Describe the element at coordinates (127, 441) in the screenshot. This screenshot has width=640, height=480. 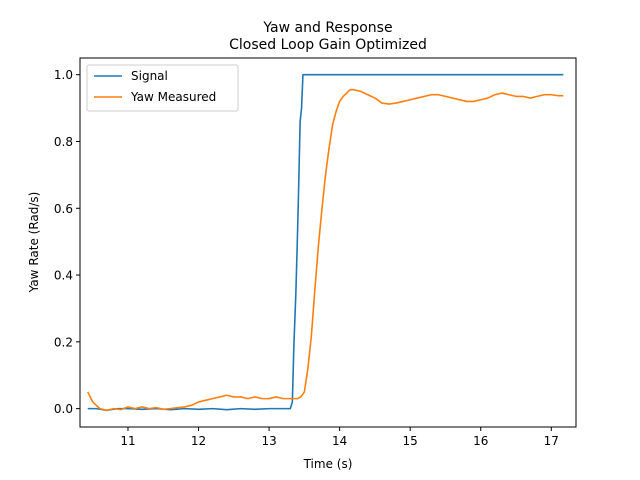
I see `x-tick-label: 11` at that location.